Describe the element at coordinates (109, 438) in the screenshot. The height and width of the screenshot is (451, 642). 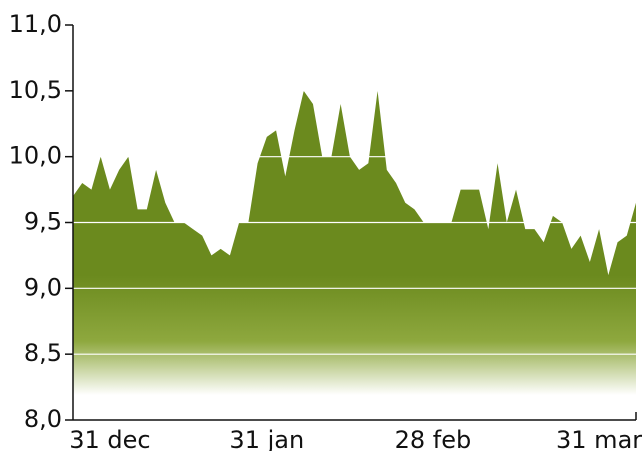
I see `x-tick-label: 31 dec` at that location.